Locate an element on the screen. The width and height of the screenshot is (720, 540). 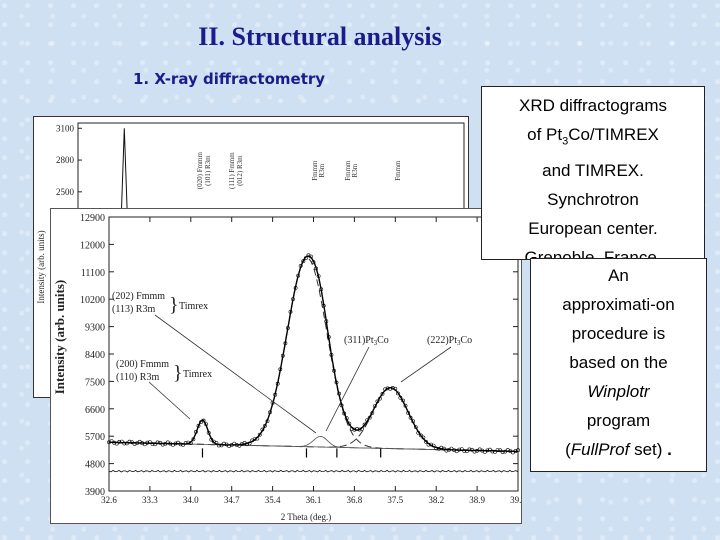
back-y-axis-label: Intensity (arb. units) is located at coordinates (41, 266).